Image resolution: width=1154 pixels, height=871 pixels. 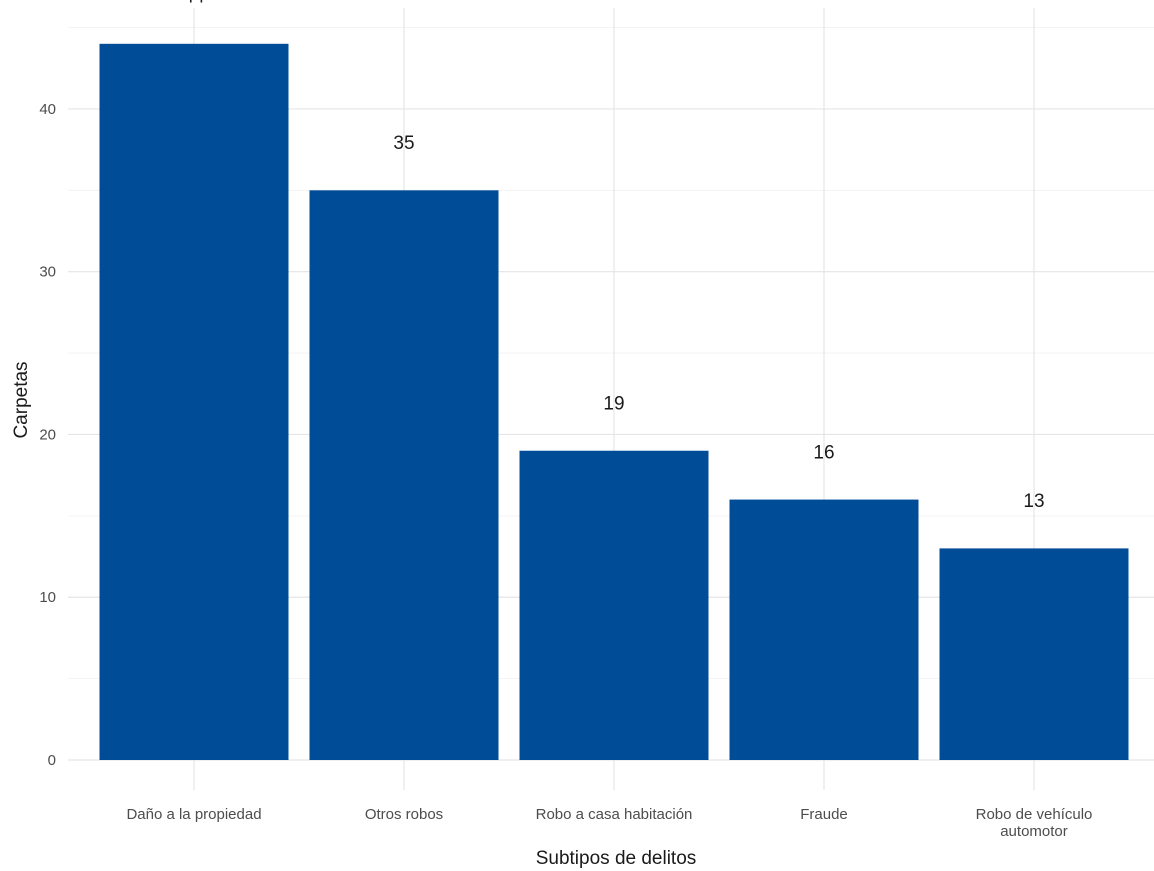 I want to click on x-tick-label: Otros robos, so click(x=404, y=814).